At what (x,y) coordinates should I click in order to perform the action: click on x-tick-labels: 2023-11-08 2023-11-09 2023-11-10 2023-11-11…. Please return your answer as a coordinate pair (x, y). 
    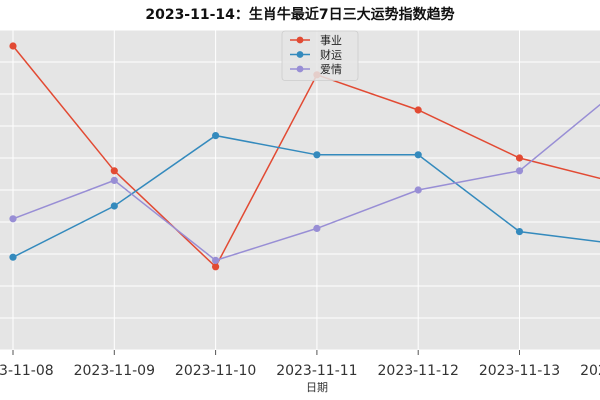
    Looking at the image, I should click on (300, 364).